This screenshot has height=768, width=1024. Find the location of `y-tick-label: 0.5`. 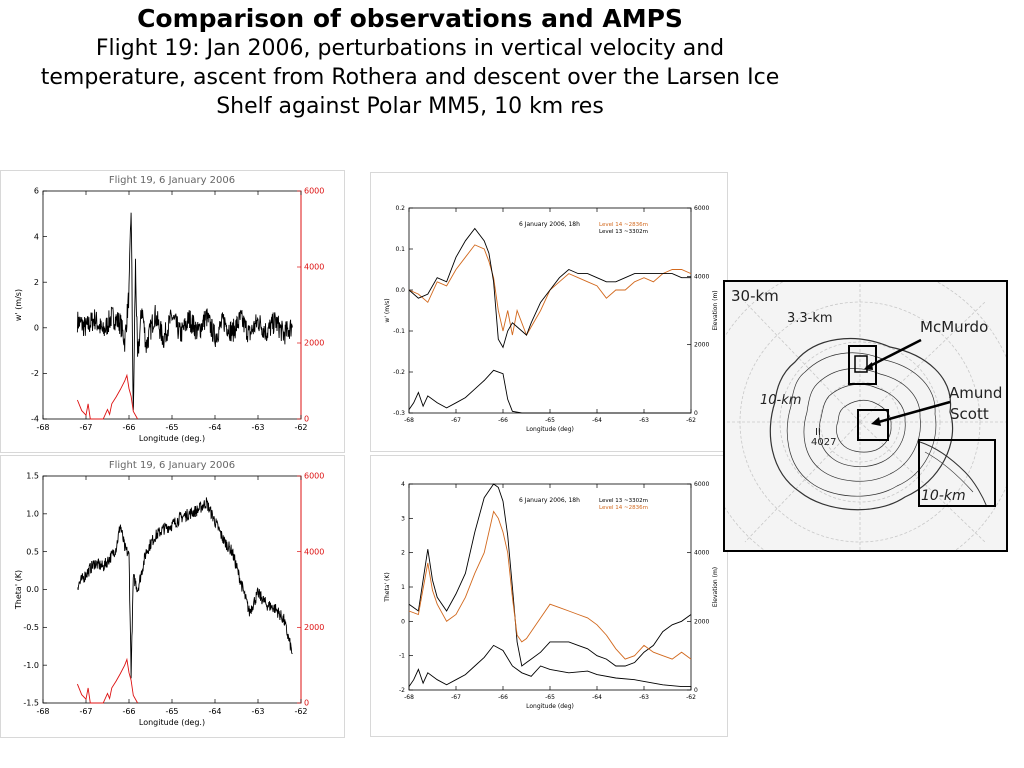

y-tick-label: 0.5 is located at coordinates (32, 551).